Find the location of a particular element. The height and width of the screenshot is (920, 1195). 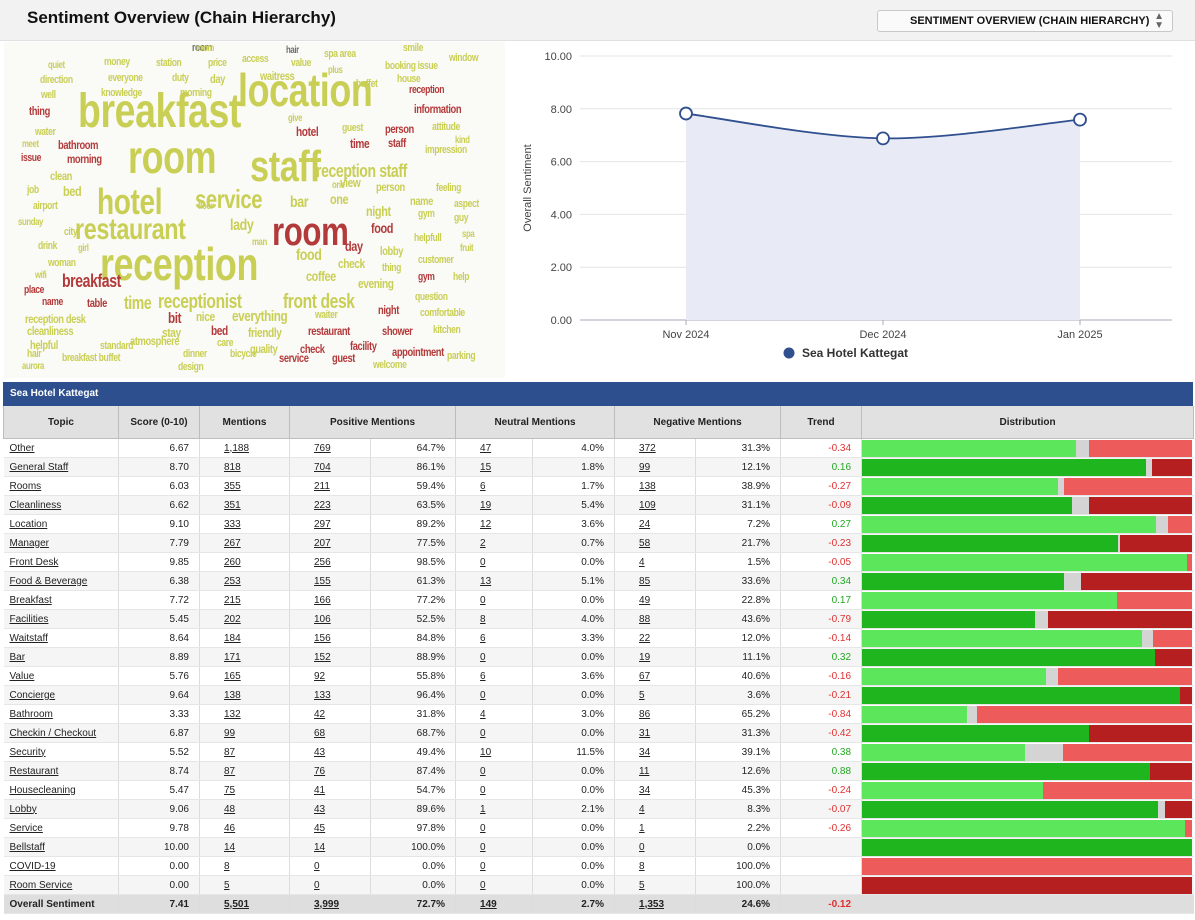

positive-count-link: 297 is located at coordinates (322, 524).